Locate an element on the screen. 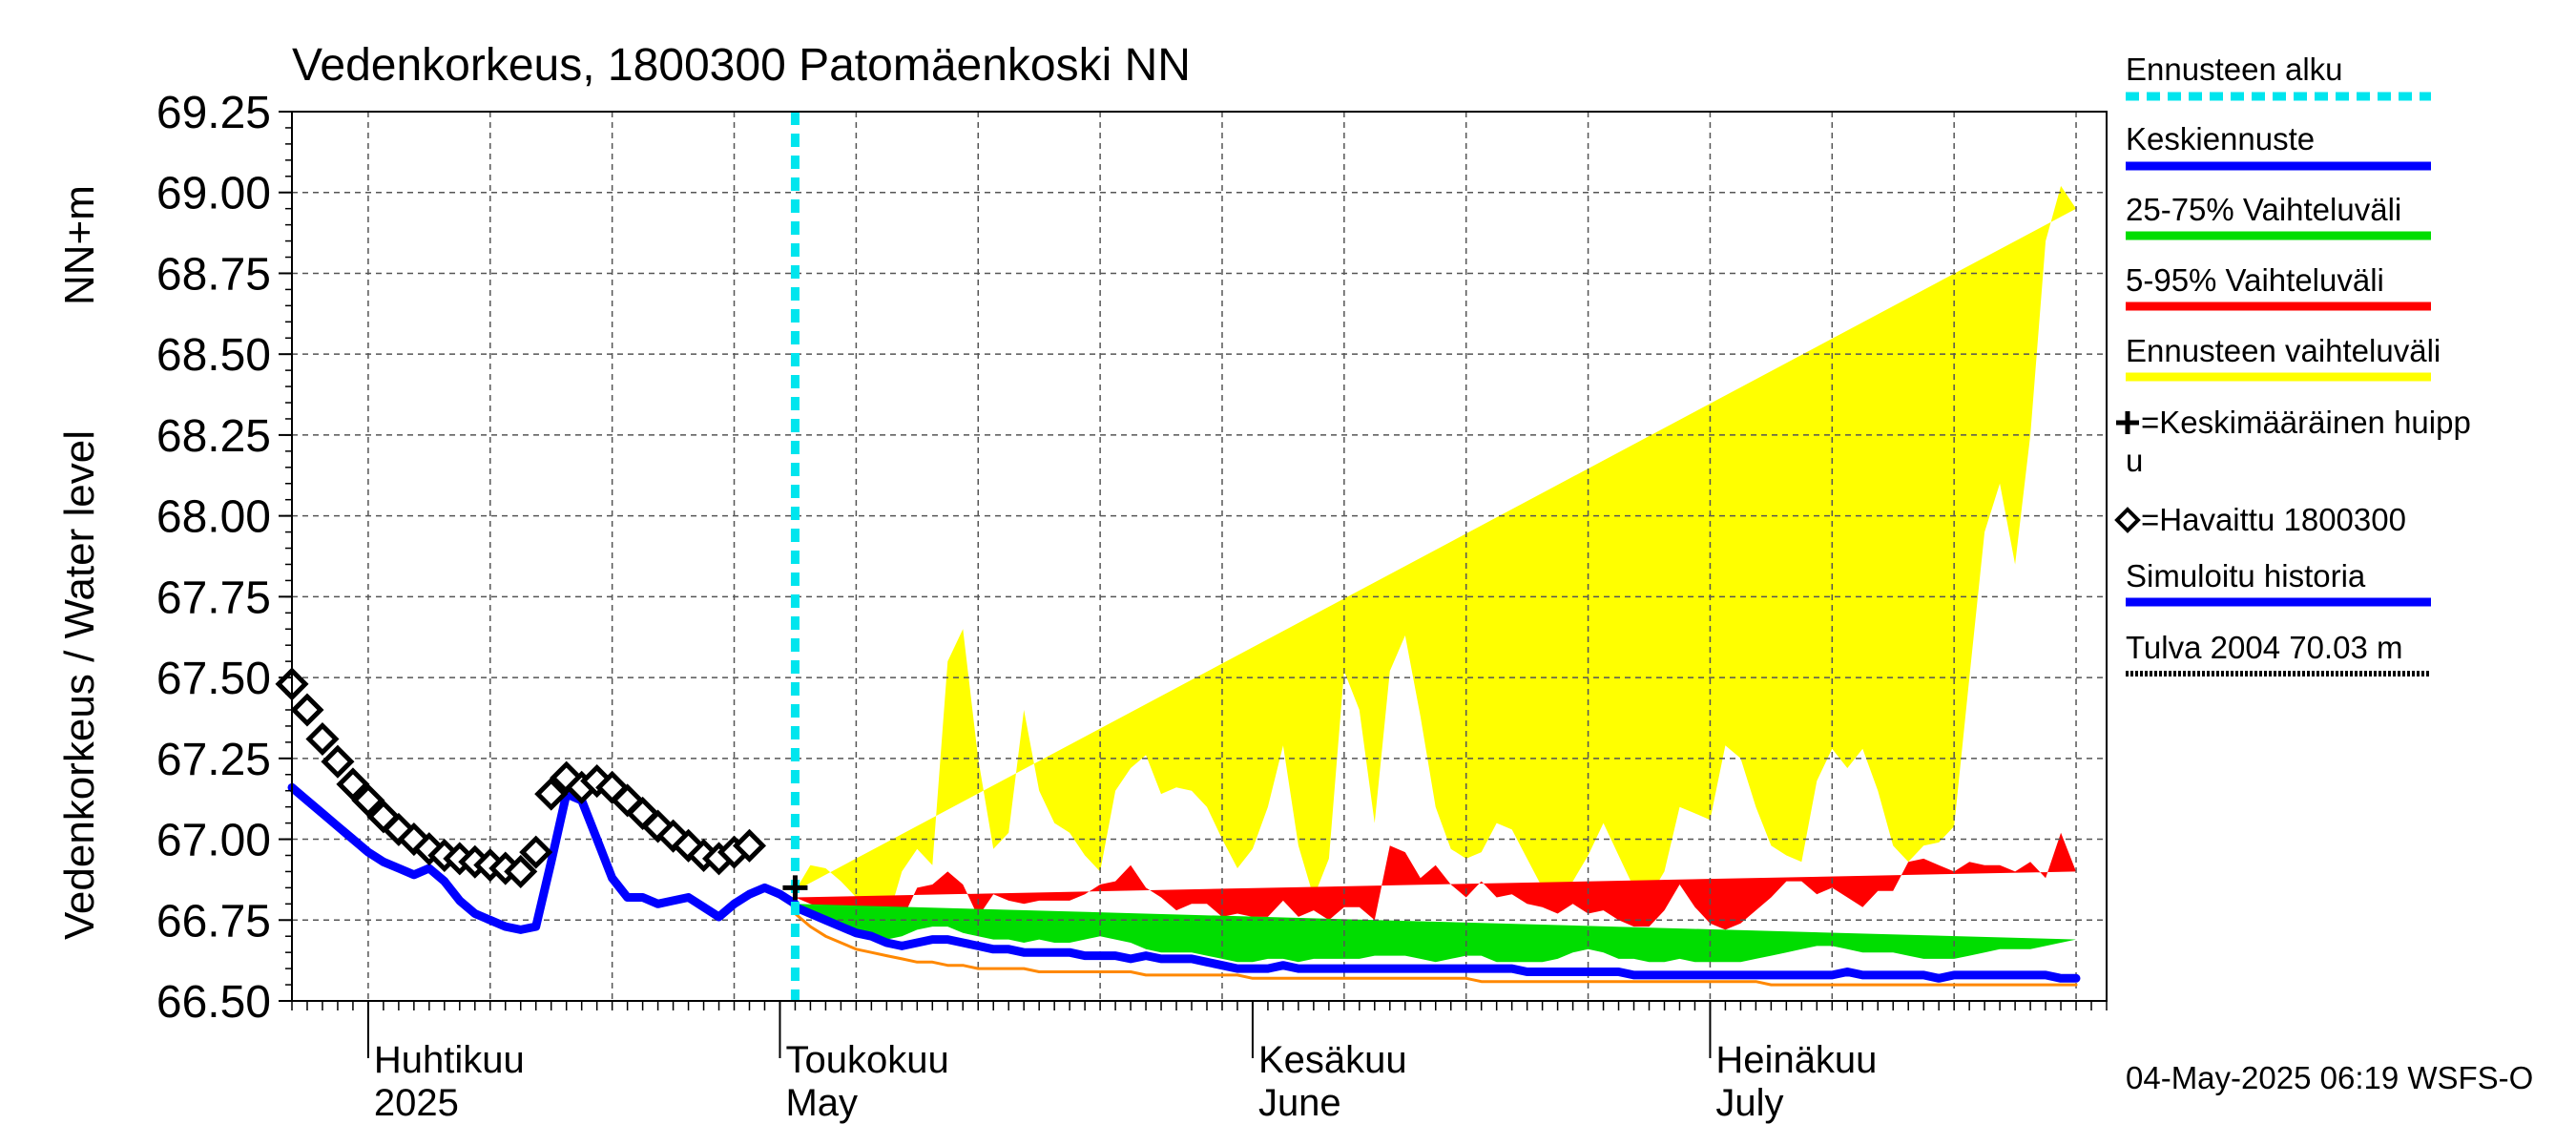  legend-label: Ennusteen vaihteluväli is located at coordinates (2283, 350).